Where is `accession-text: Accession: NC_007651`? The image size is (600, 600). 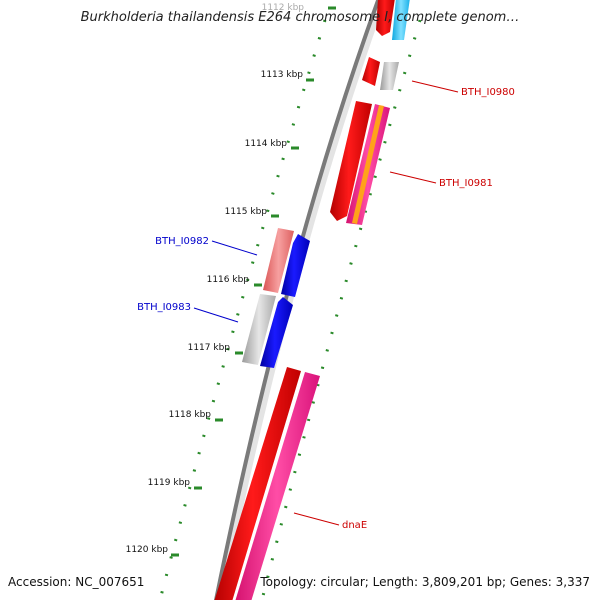 accession-text: Accession: NC_007651 is located at coordinates (76, 582).